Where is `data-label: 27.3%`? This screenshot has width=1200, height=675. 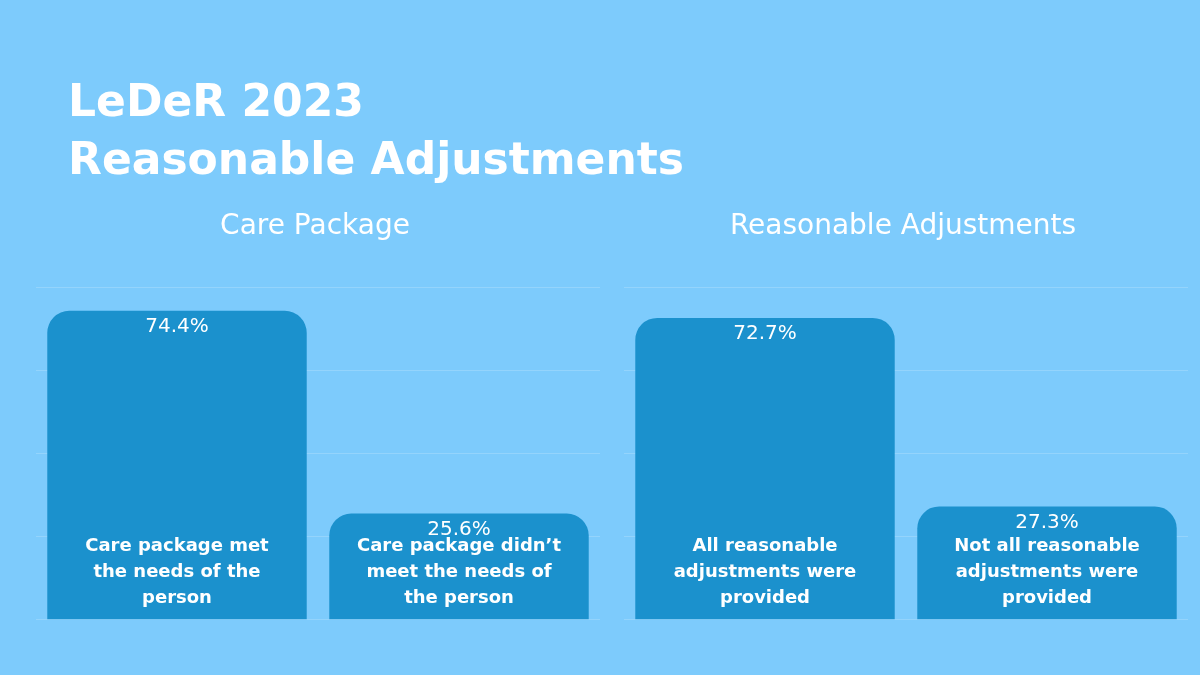 data-label: 27.3% is located at coordinates (1047, 520).